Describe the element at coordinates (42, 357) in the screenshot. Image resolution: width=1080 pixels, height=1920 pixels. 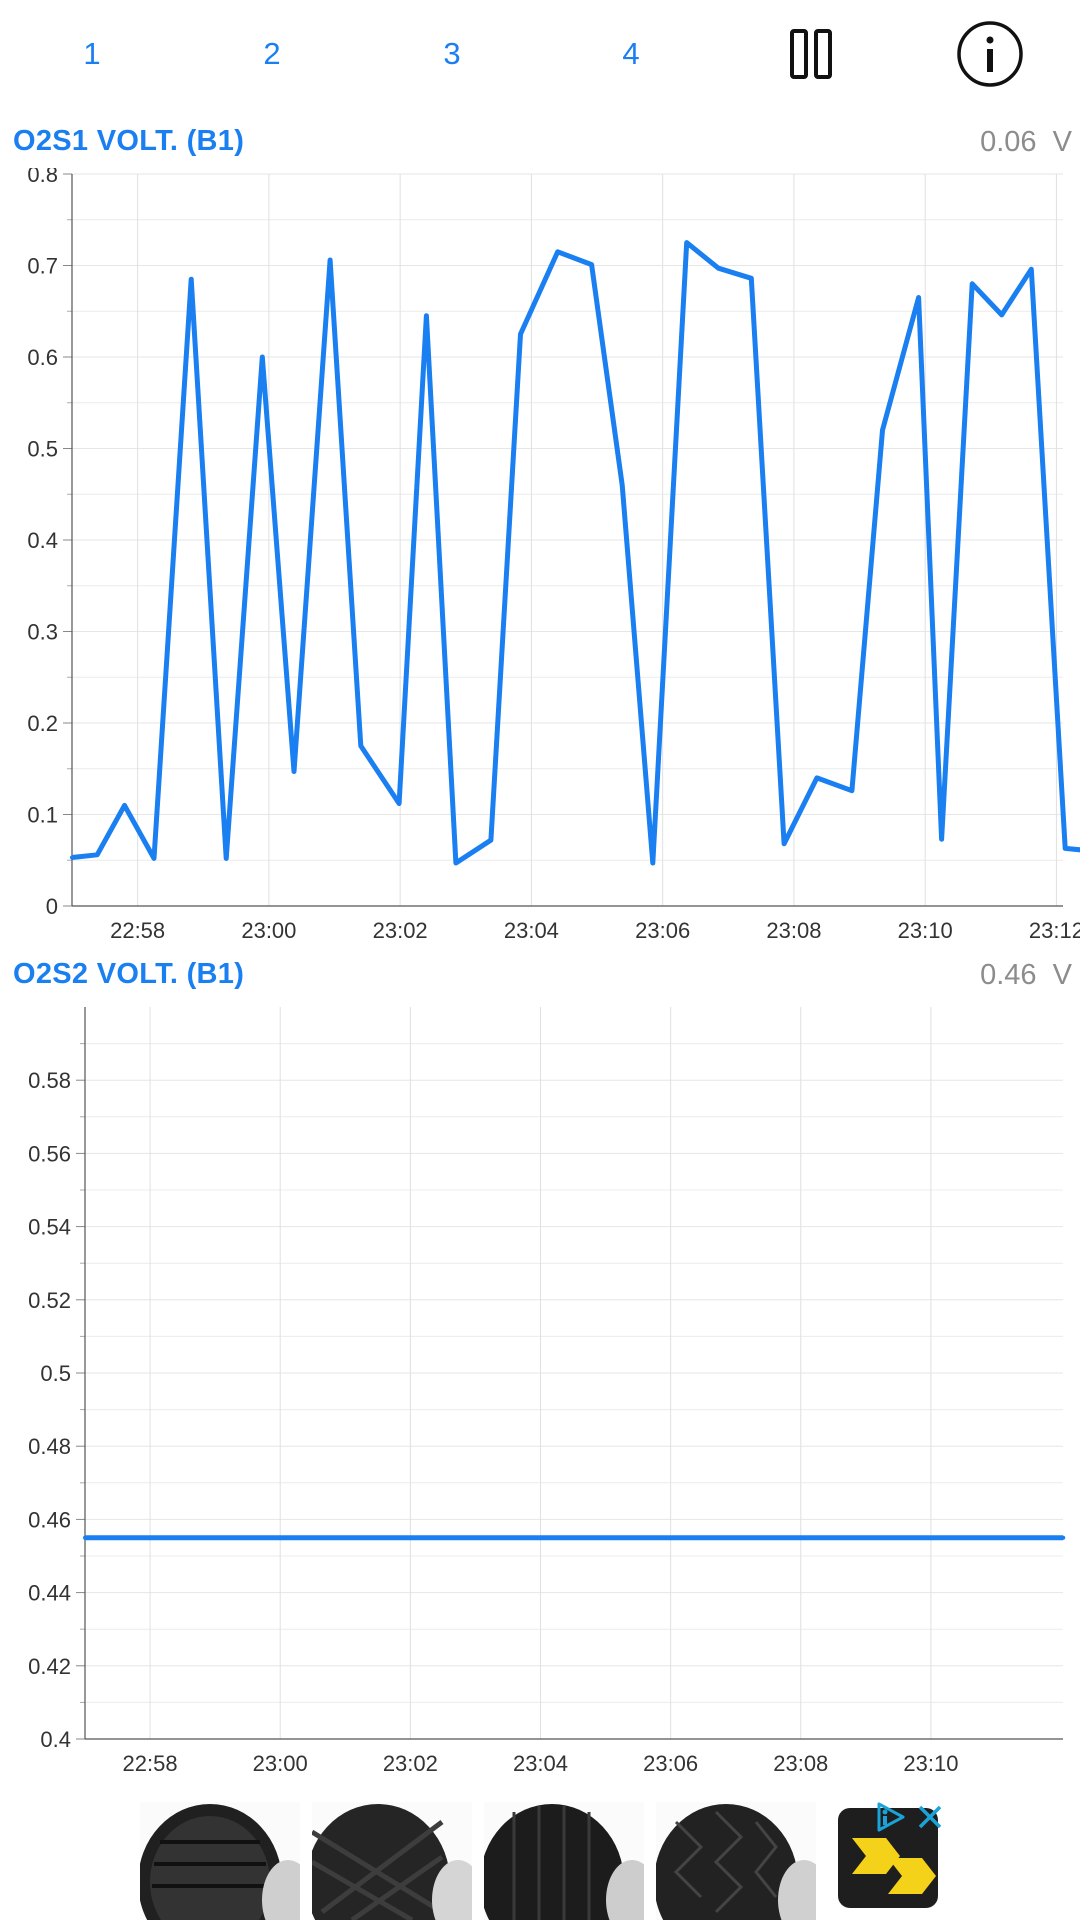
I see `y-tick-label: 0.6` at that location.